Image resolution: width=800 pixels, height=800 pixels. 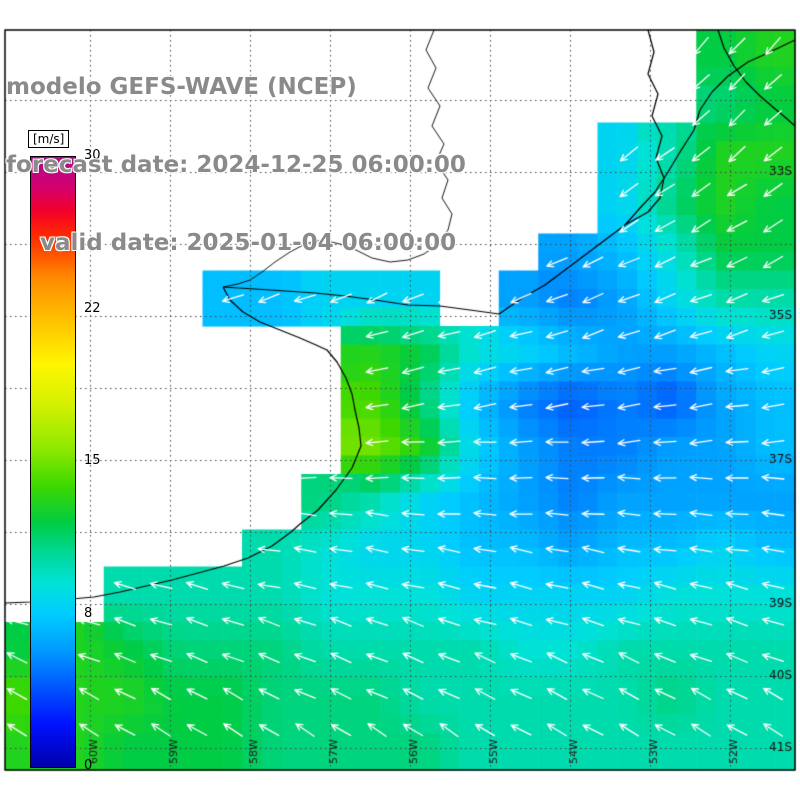 I want to click on colorbar-tick-label: 15, so click(x=92, y=460).